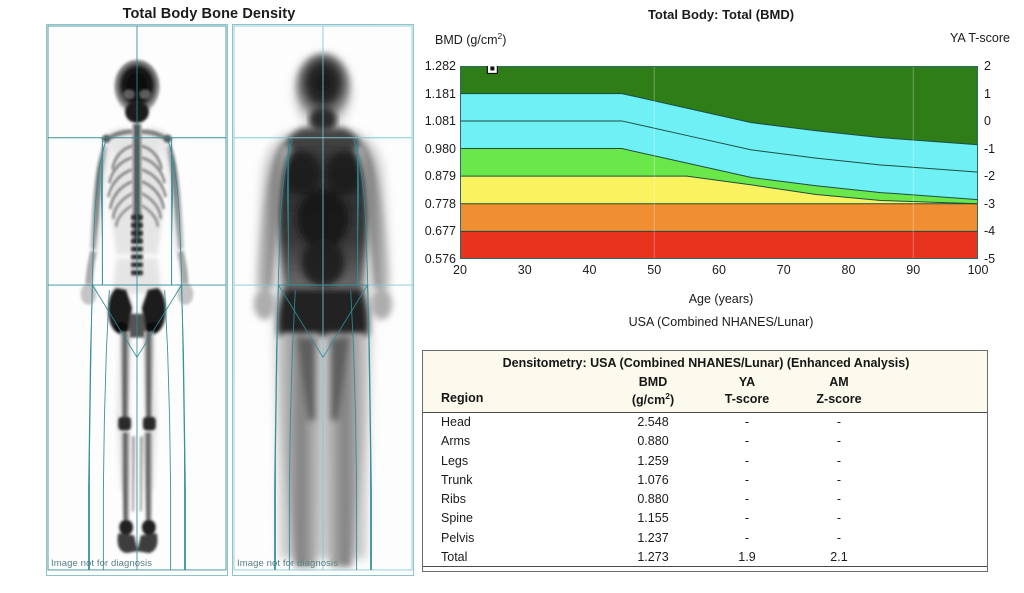 Image resolution: width=1024 pixels, height=593 pixels. What do you see at coordinates (848, 270) in the screenshot?
I see `x-tick-6: 80` at bounding box center [848, 270].